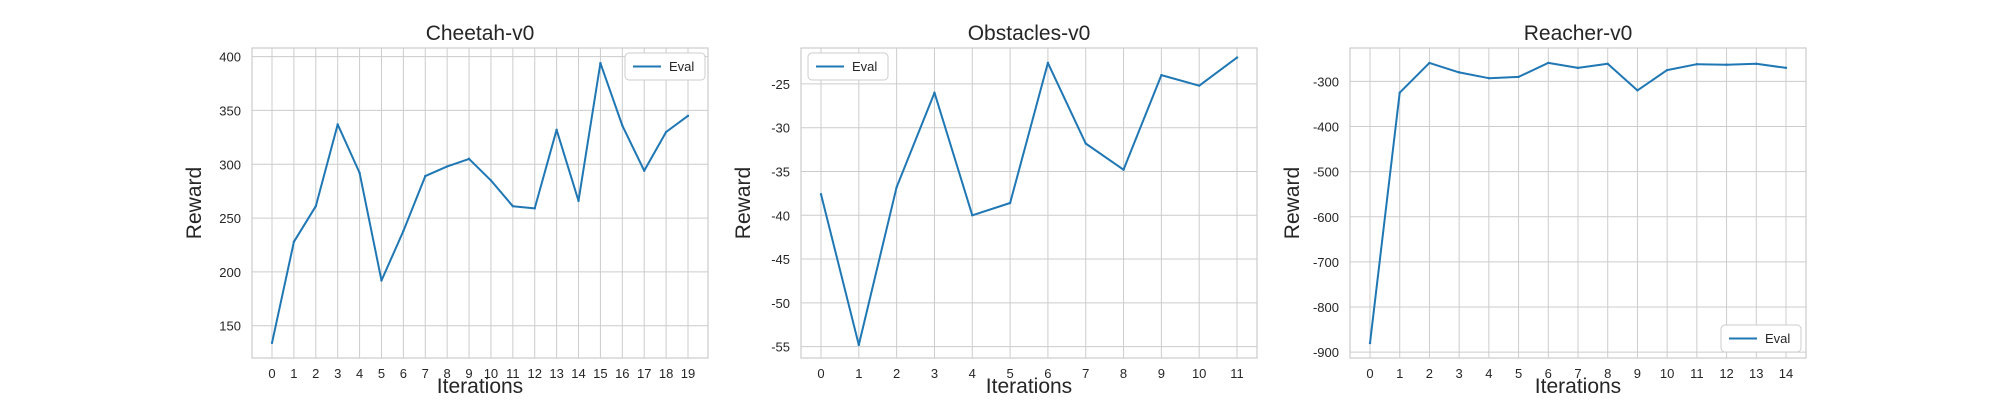 The height and width of the screenshot is (400, 2000). I want to click on series-line-eval, so click(480, 203).